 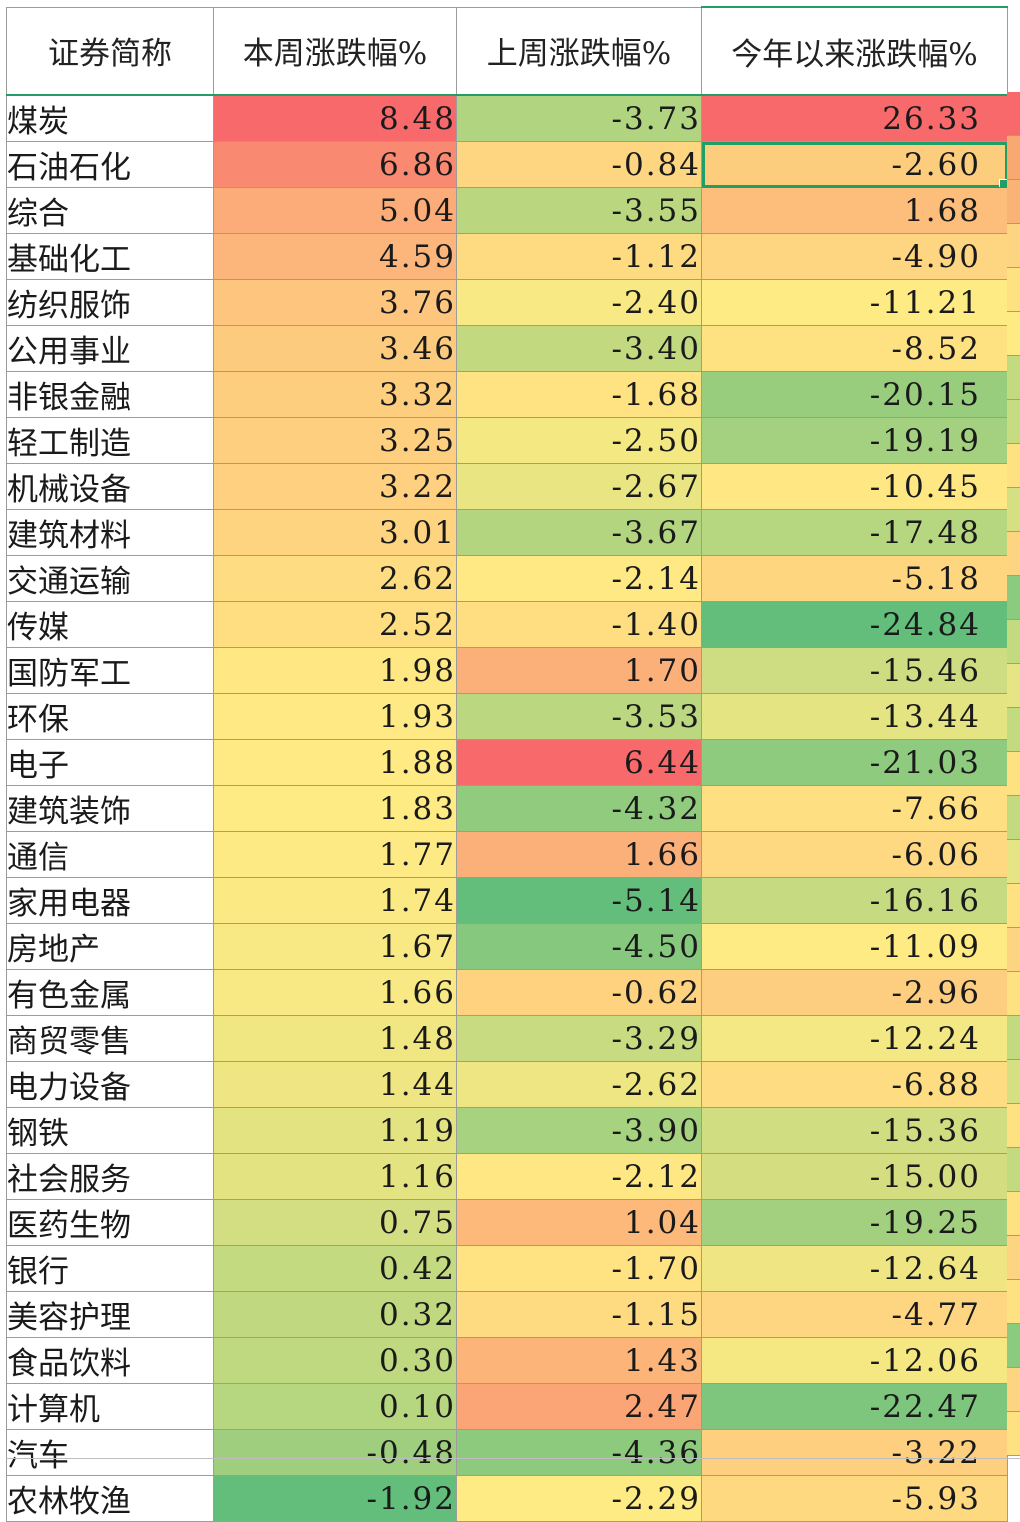 What do you see at coordinates (854, 1452) in the screenshot?
I see `cell-ytd: -3.22` at bounding box center [854, 1452].